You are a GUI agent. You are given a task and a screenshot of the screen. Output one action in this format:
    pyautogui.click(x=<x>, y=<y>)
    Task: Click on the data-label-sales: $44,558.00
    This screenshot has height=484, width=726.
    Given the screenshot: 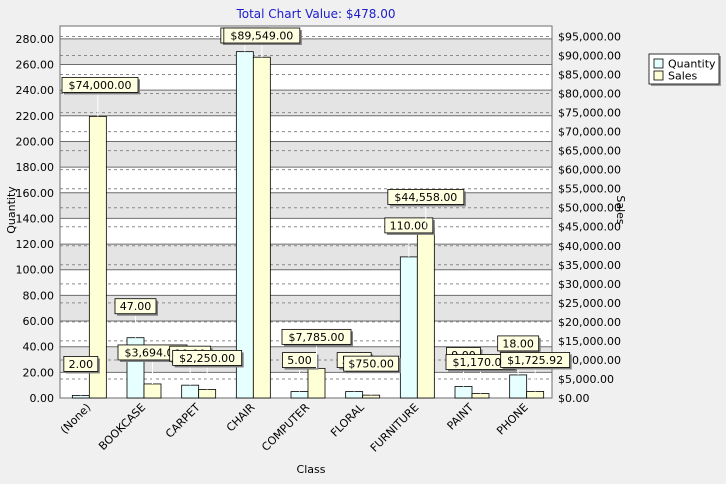 What is the action you would take?
    pyautogui.click(x=425, y=197)
    